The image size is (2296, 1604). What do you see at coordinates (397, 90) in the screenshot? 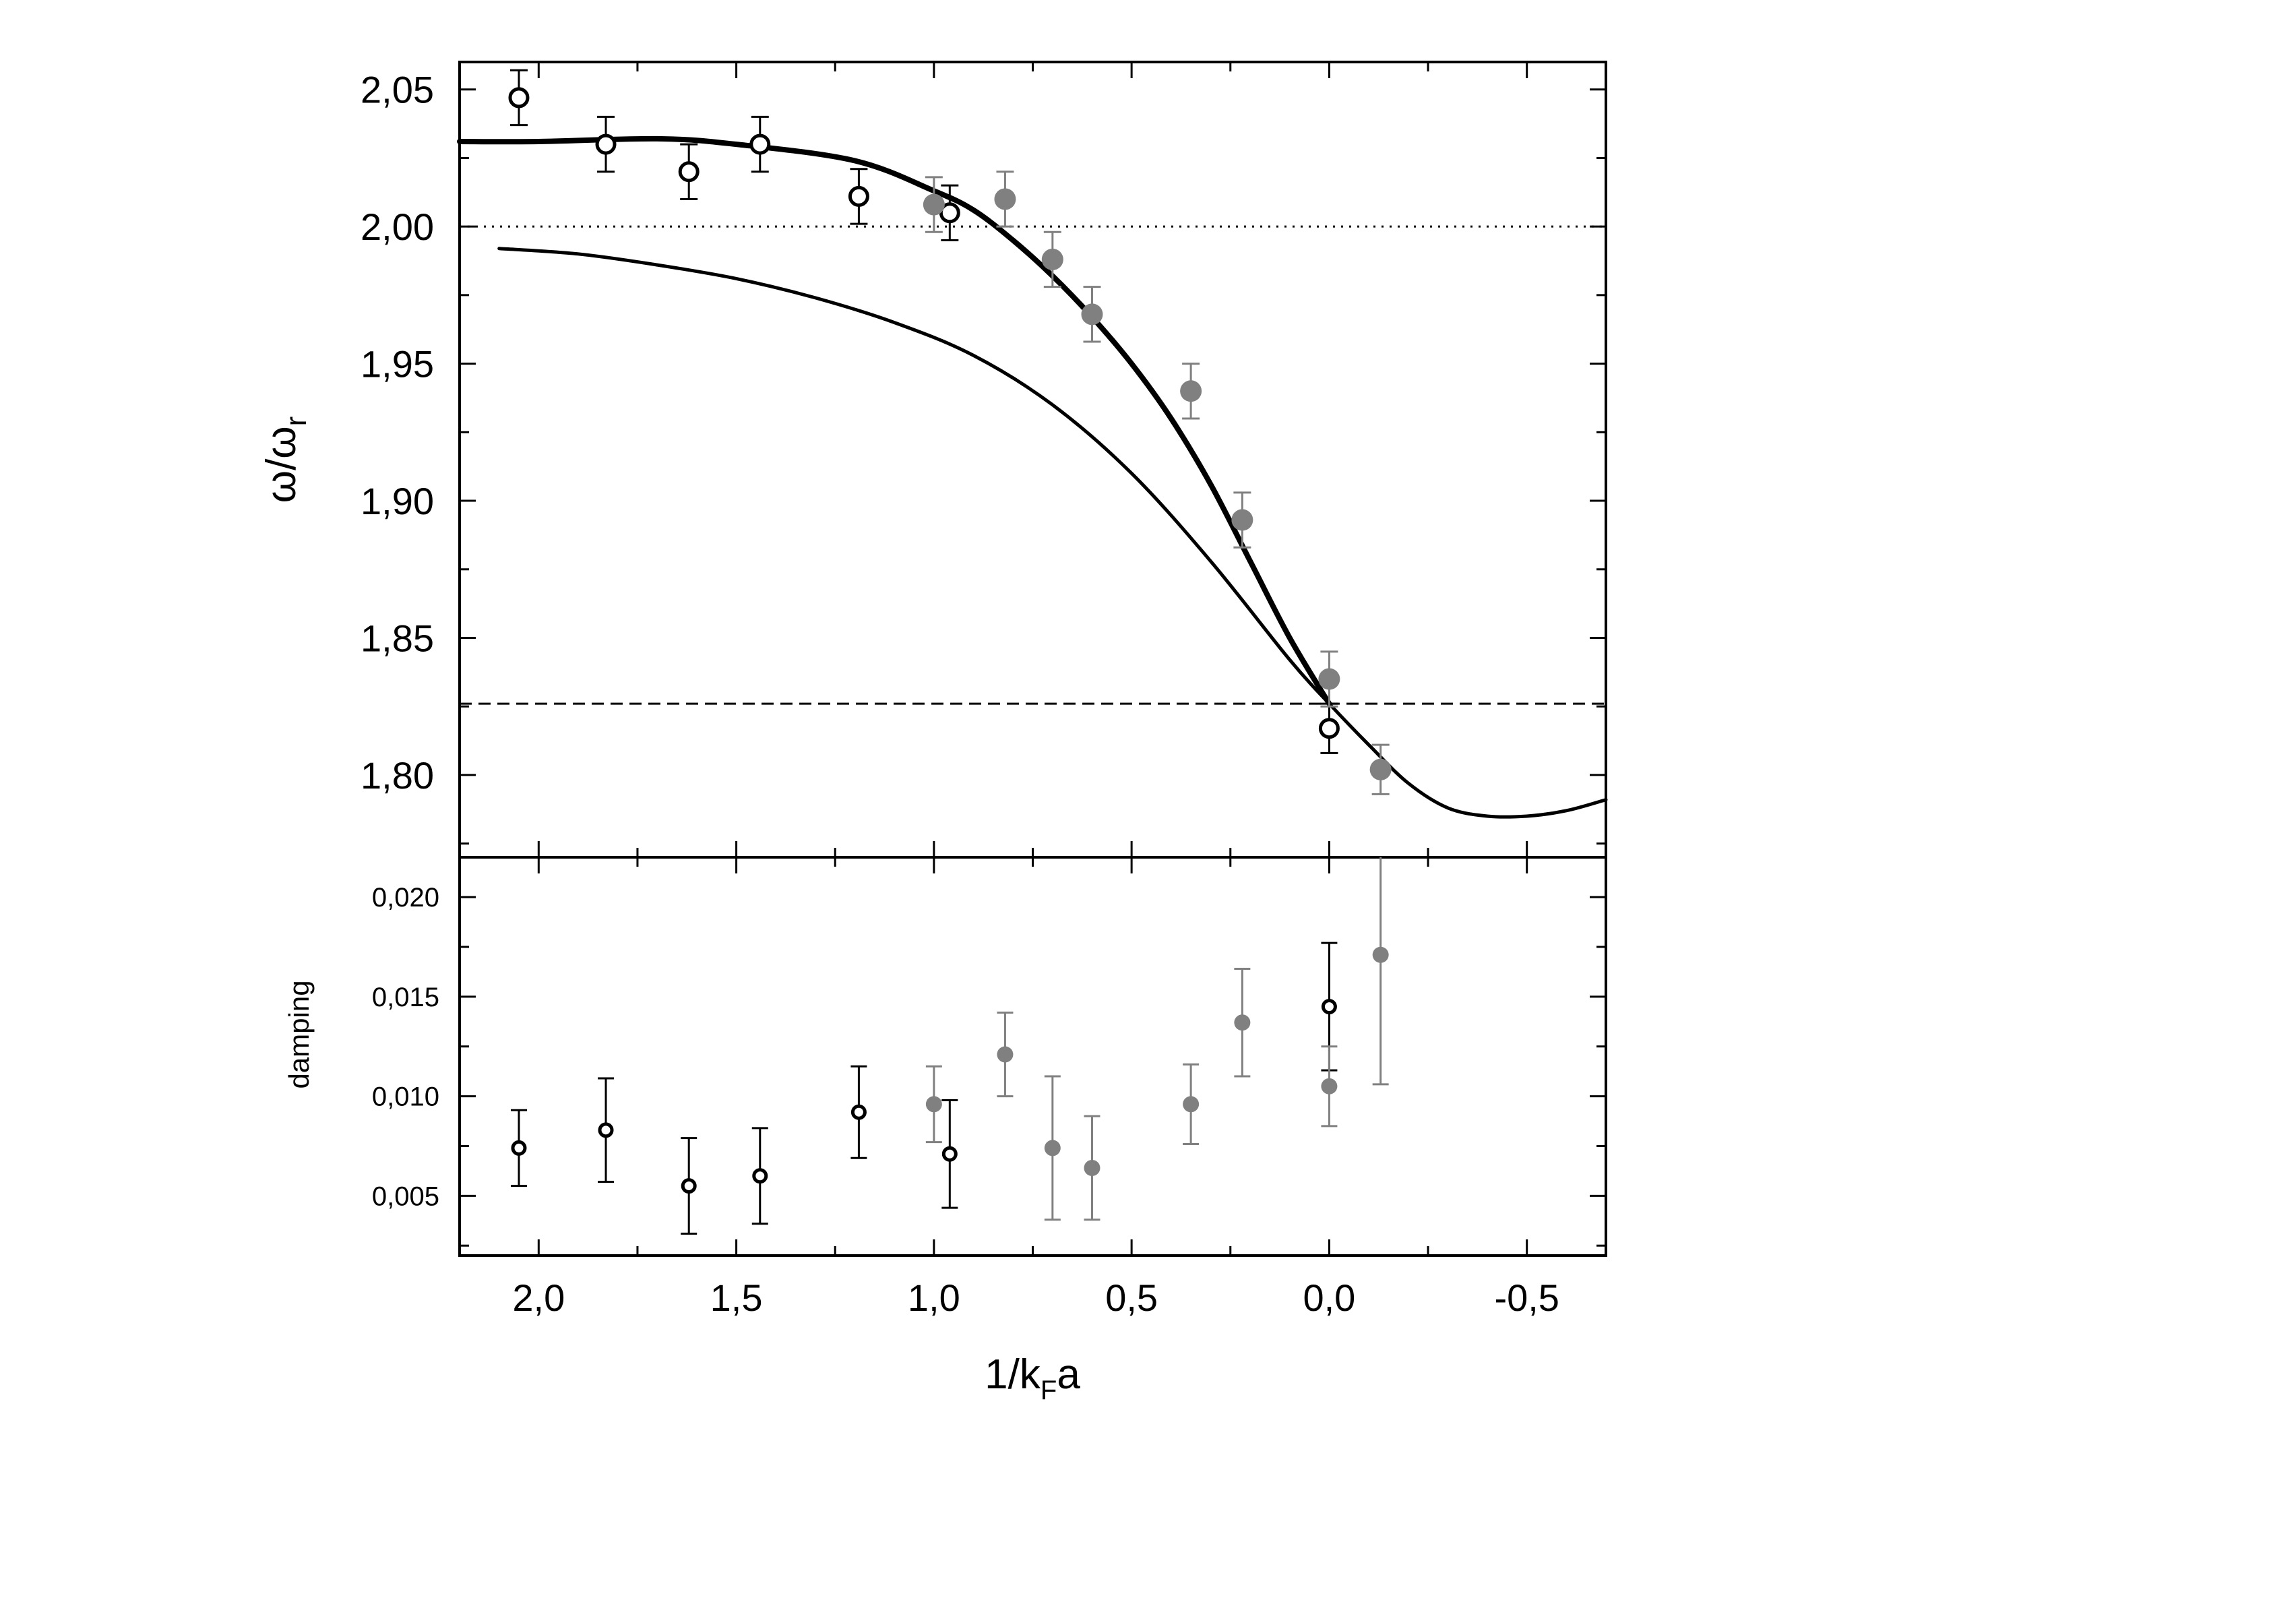
I see `top-y-tick-label: 2,05` at bounding box center [397, 90].